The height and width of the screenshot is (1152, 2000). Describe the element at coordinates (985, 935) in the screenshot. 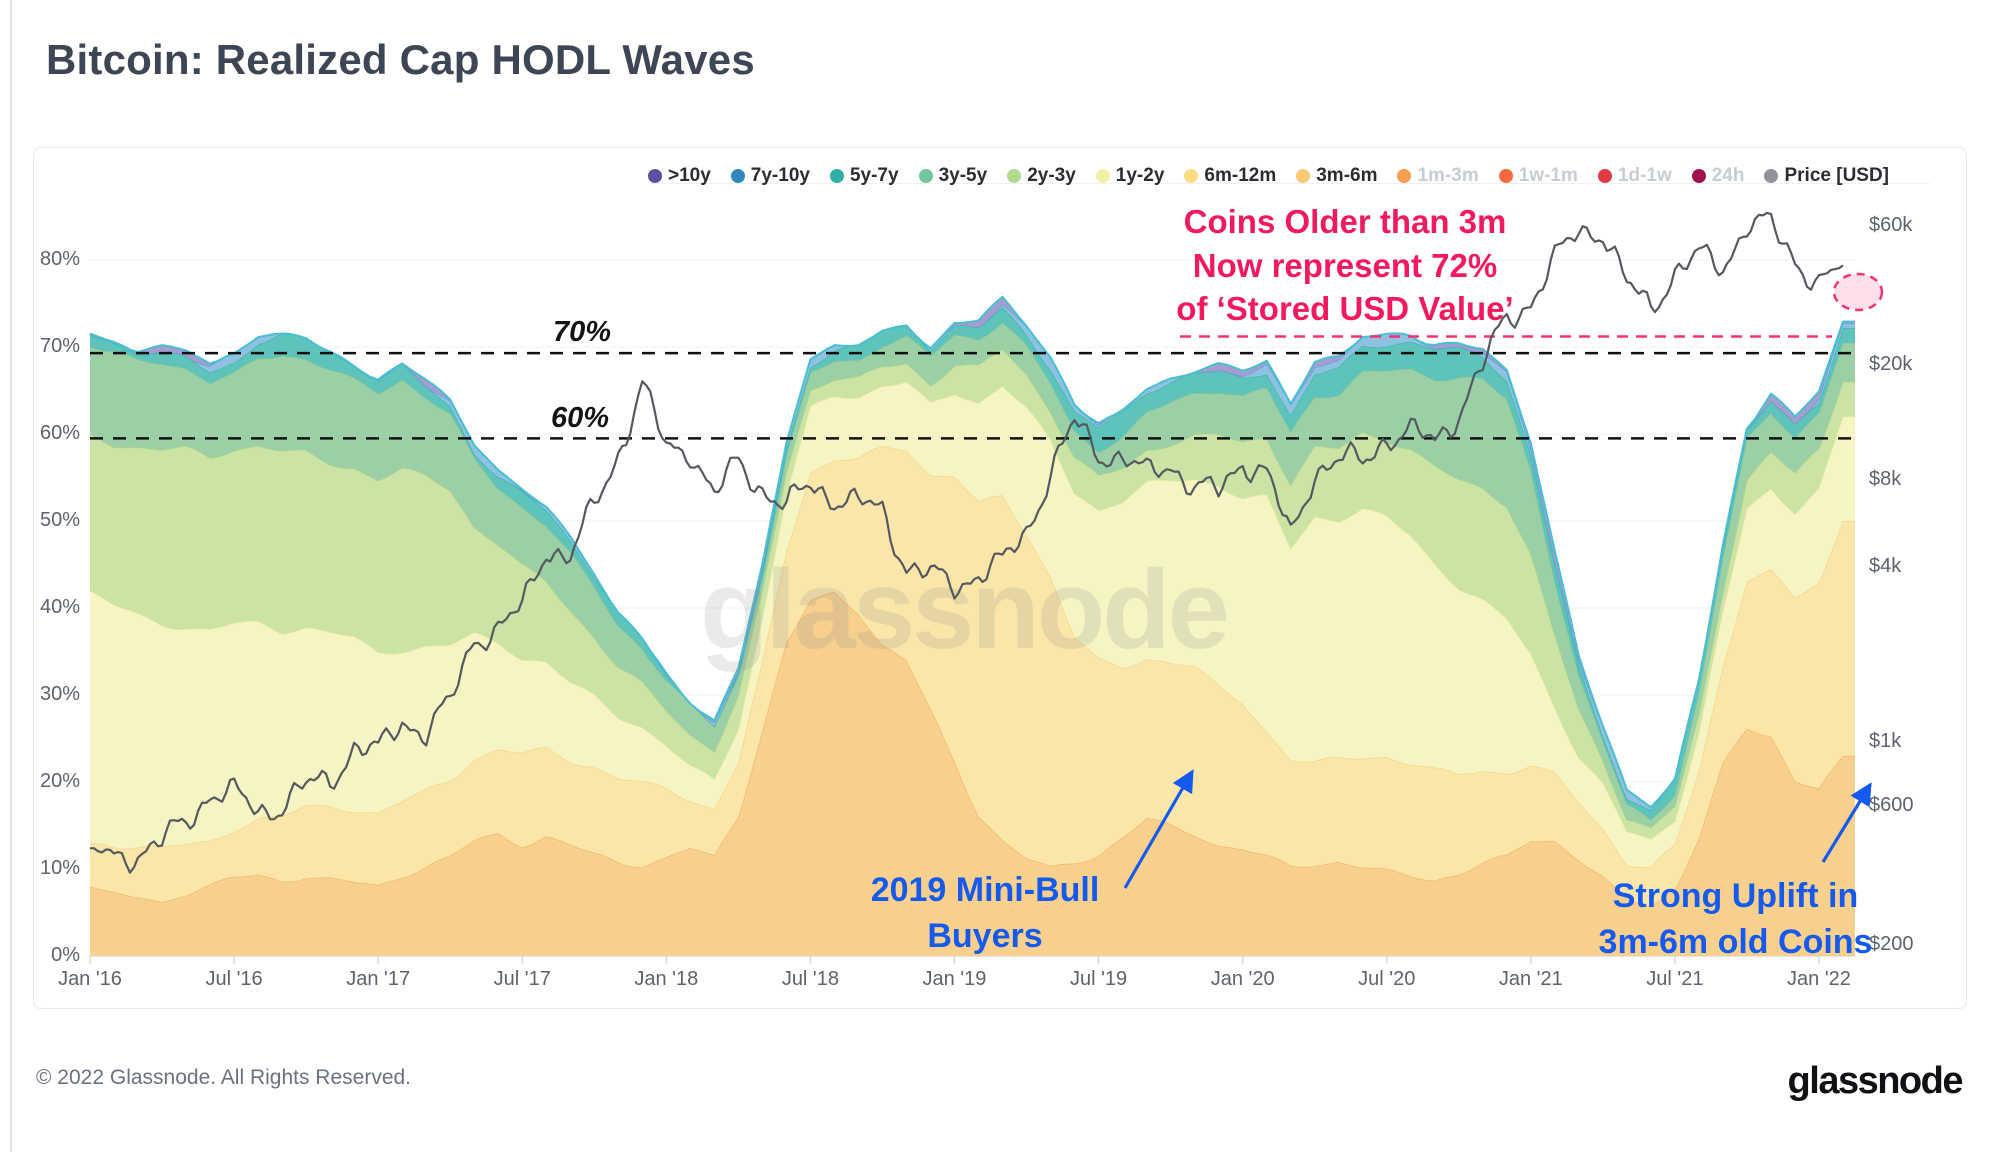

I see `annotation-line: Buyers` at that location.